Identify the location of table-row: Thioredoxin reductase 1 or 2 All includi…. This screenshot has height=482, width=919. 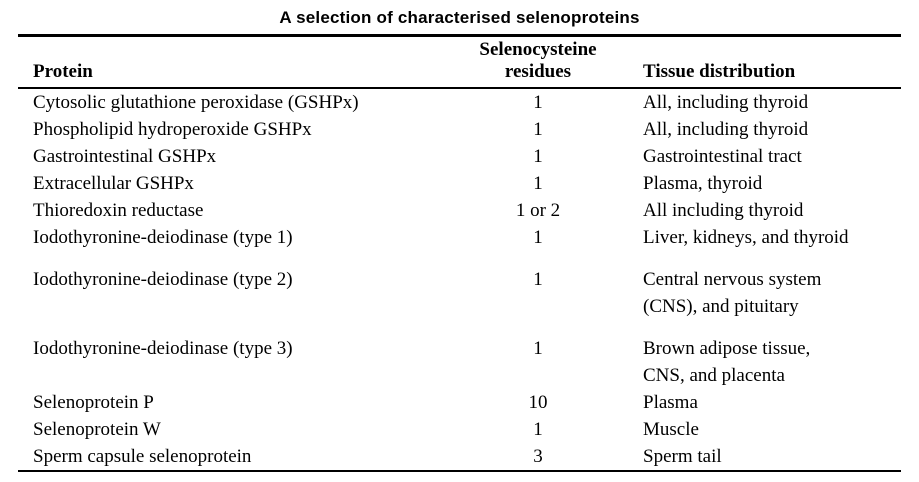
(459, 210).